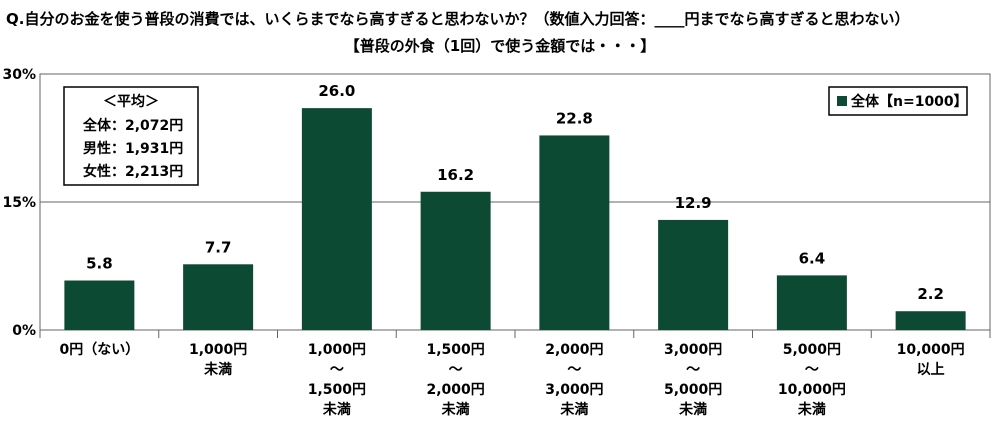 The height and width of the screenshot is (439, 1000). What do you see at coordinates (24, 331) in the screenshot?
I see `y-tick-label: 0%` at bounding box center [24, 331].